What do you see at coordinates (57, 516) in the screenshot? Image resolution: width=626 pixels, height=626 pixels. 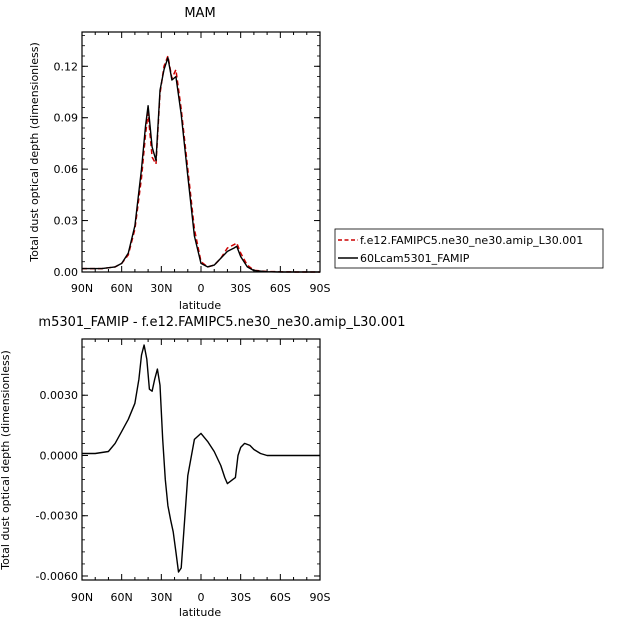 I see `bottom-y-tick-label: -0.0030` at bounding box center [57, 516].